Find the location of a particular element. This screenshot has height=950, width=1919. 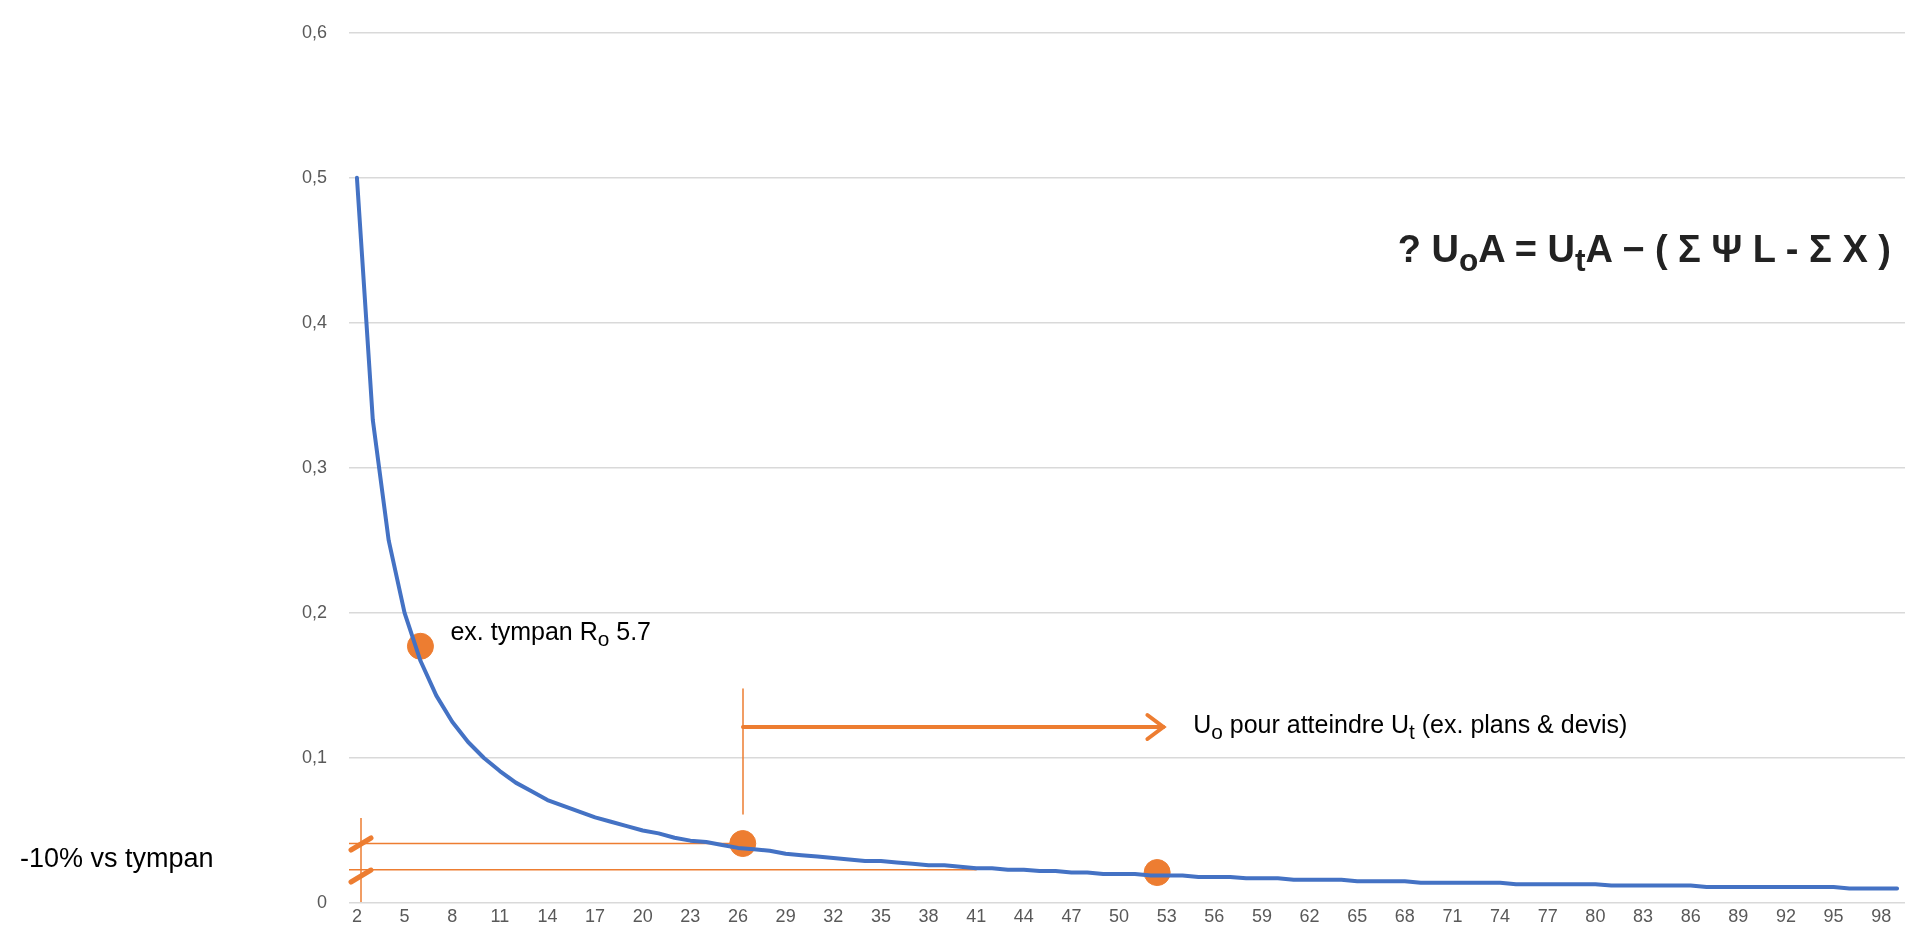

x-tick-label: 20 is located at coordinates (642, 915).